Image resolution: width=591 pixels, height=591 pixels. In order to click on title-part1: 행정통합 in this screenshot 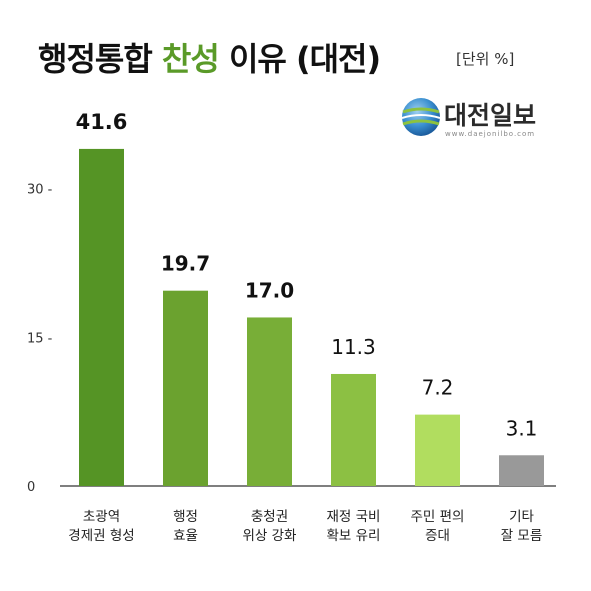, I will do `click(95, 59)`.